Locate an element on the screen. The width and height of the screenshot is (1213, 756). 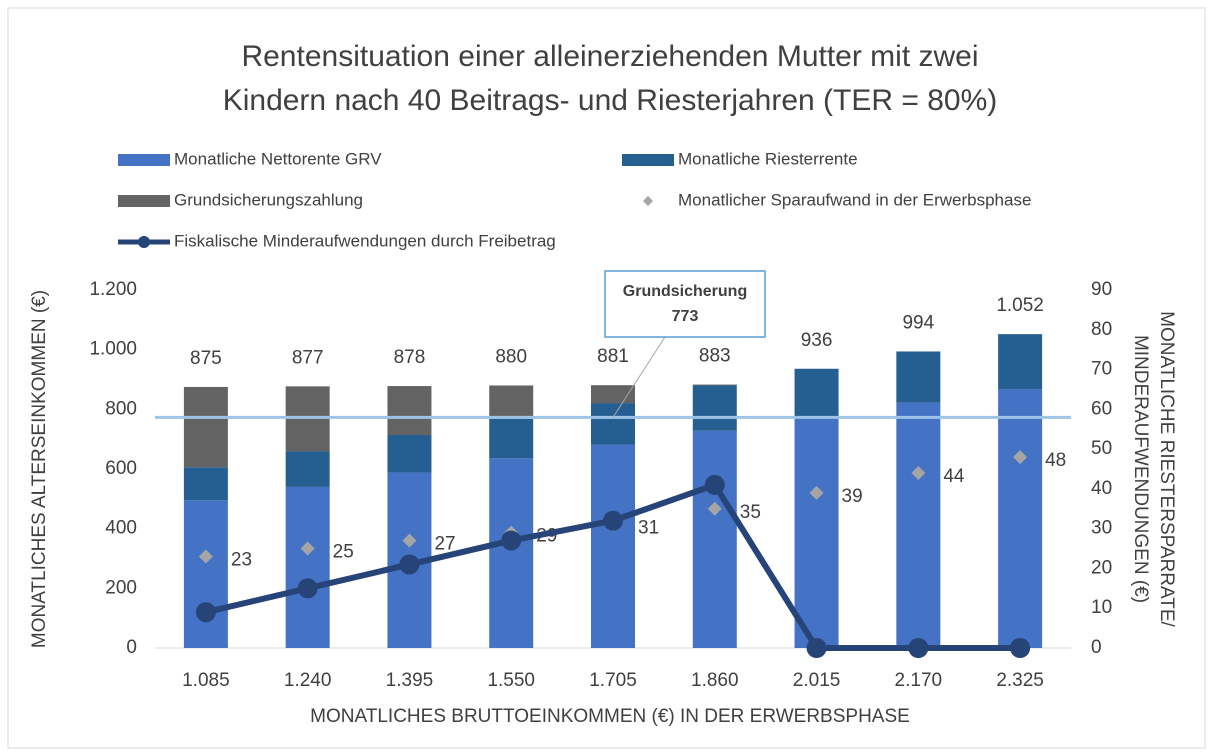
total-label: 877 is located at coordinates (308, 357).